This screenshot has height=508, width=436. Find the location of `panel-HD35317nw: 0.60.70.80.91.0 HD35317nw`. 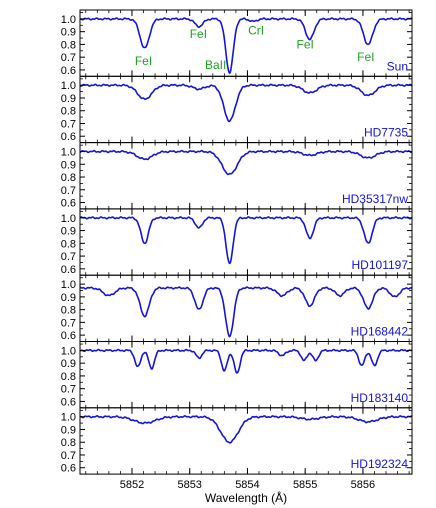

panel-HD35317nw: 0.60.70.80.91.0 HD35317nw is located at coordinates (237, 176).